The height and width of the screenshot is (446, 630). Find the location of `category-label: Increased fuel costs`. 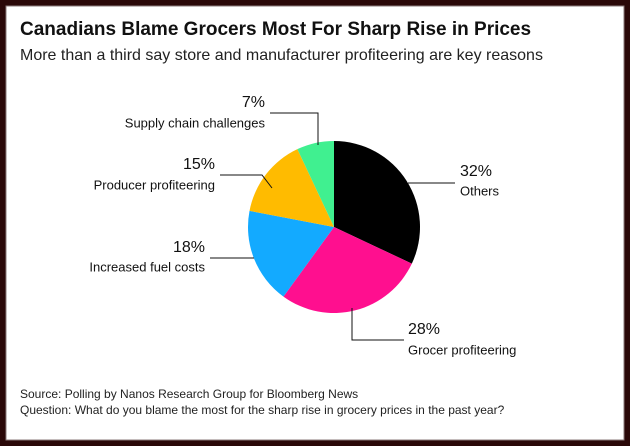

category-label: Increased fuel costs is located at coordinates (147, 266).